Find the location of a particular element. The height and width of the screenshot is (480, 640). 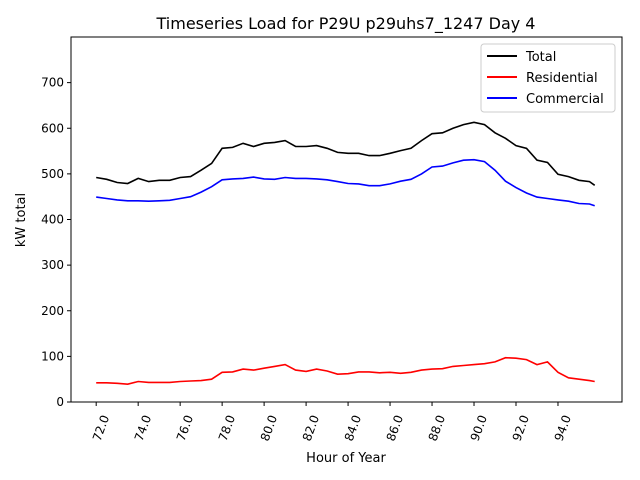

x-tick-label: 94.0 is located at coordinates (563, 428).